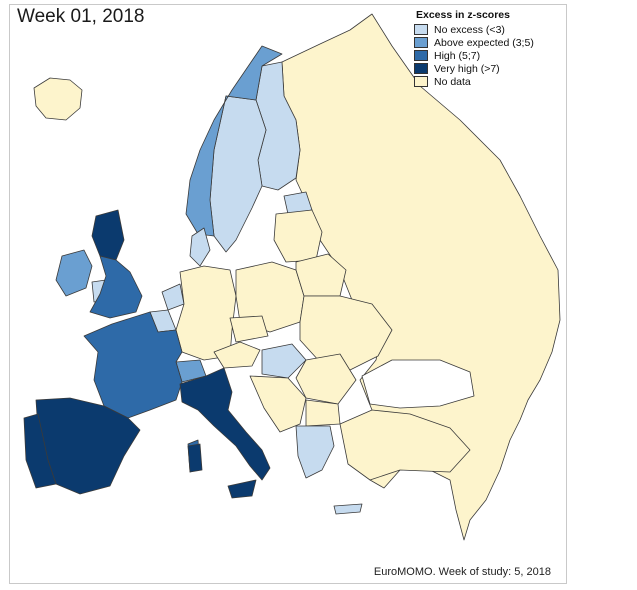  What do you see at coordinates (467, 68) in the screenshot?
I see `legend-label: Very high (>7)` at bounding box center [467, 68].